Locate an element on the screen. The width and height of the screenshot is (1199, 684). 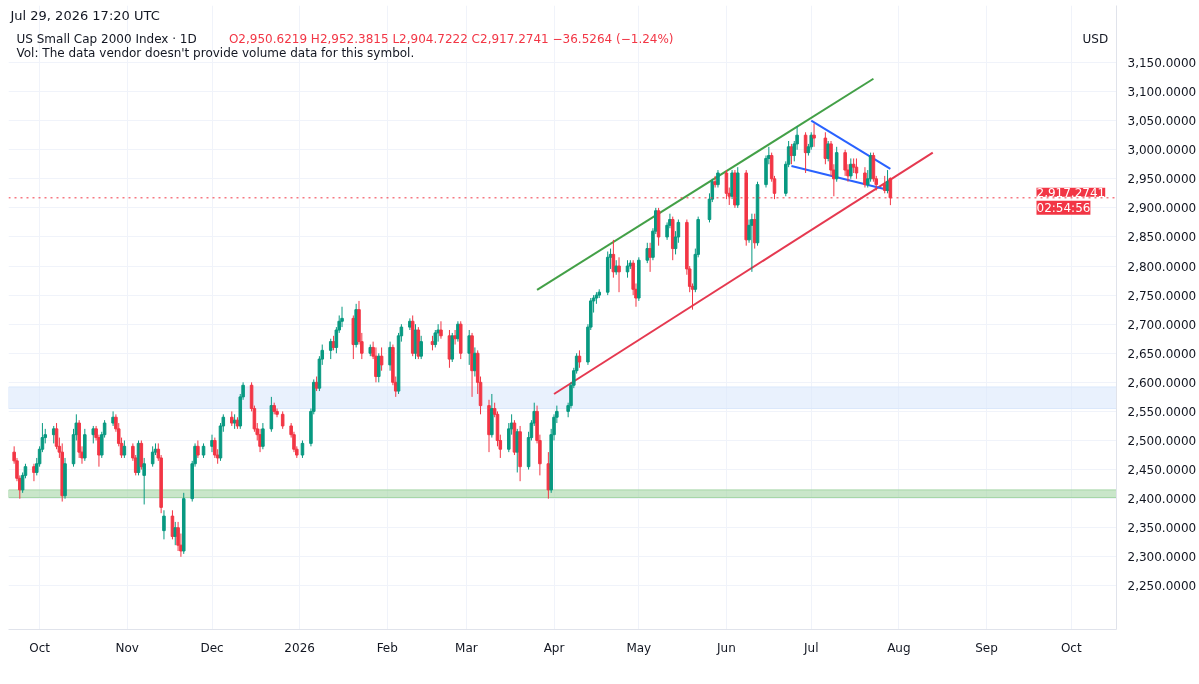
y-tick-label: 3,000.0000 is located at coordinates (1162, 150).